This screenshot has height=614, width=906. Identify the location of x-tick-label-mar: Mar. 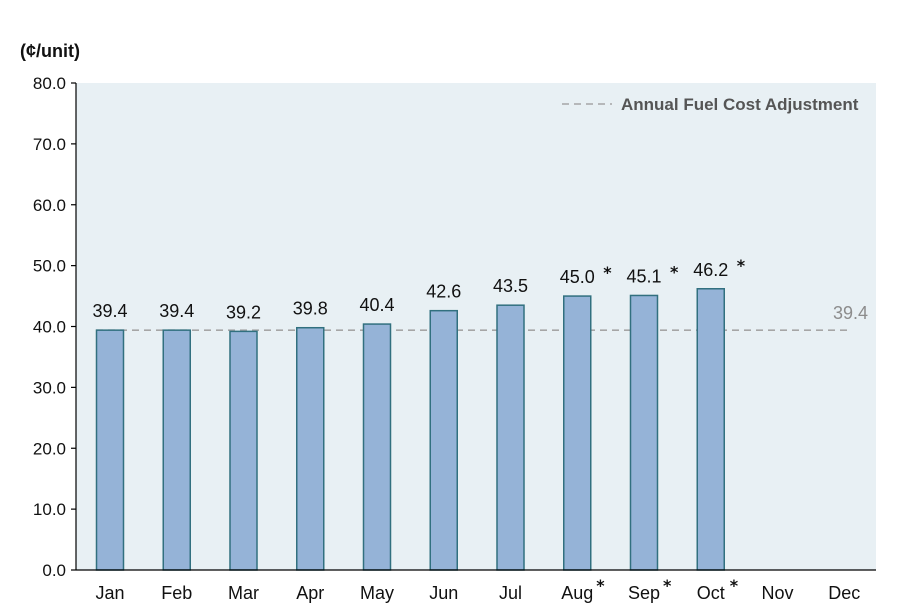
(243, 593).